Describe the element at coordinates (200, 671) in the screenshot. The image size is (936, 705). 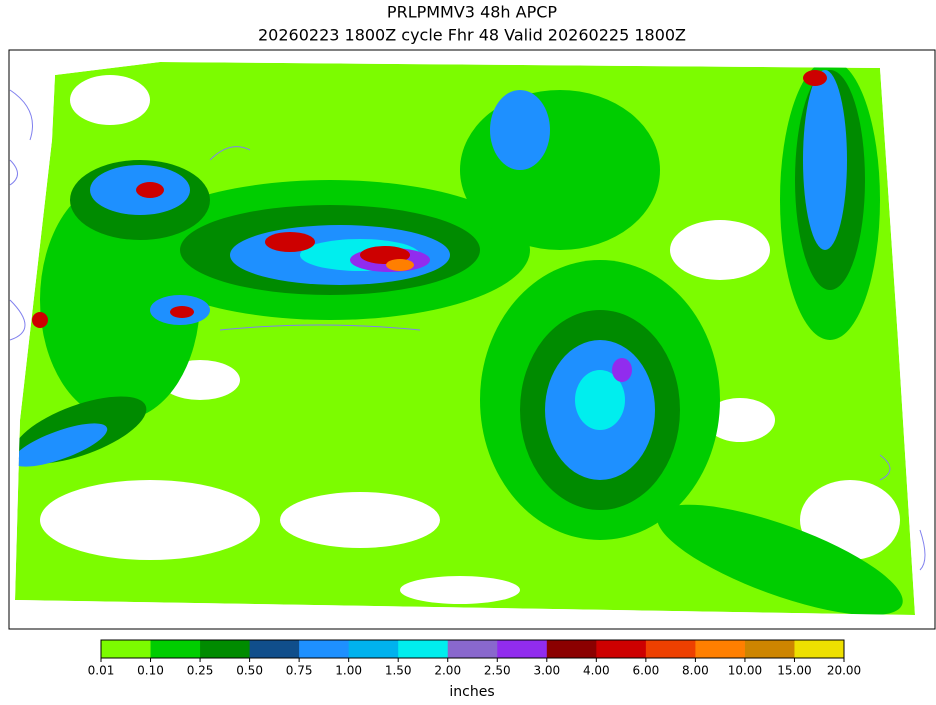
I see `colorbar-tick-label: 0.25` at that location.